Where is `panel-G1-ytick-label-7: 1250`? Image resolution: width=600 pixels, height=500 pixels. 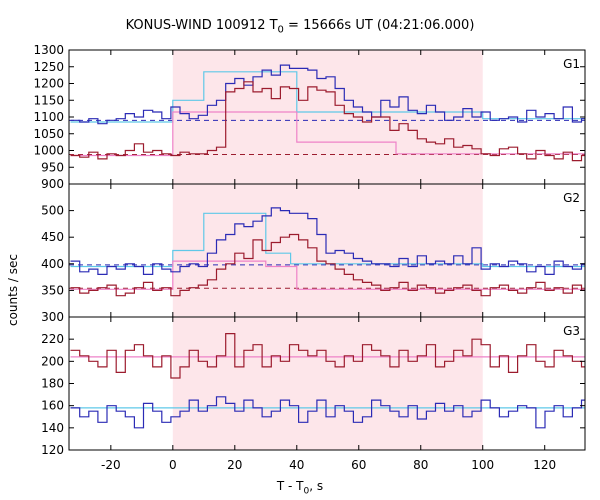 panel-G1-ytick-label-7: 1250 is located at coordinates (48, 67).